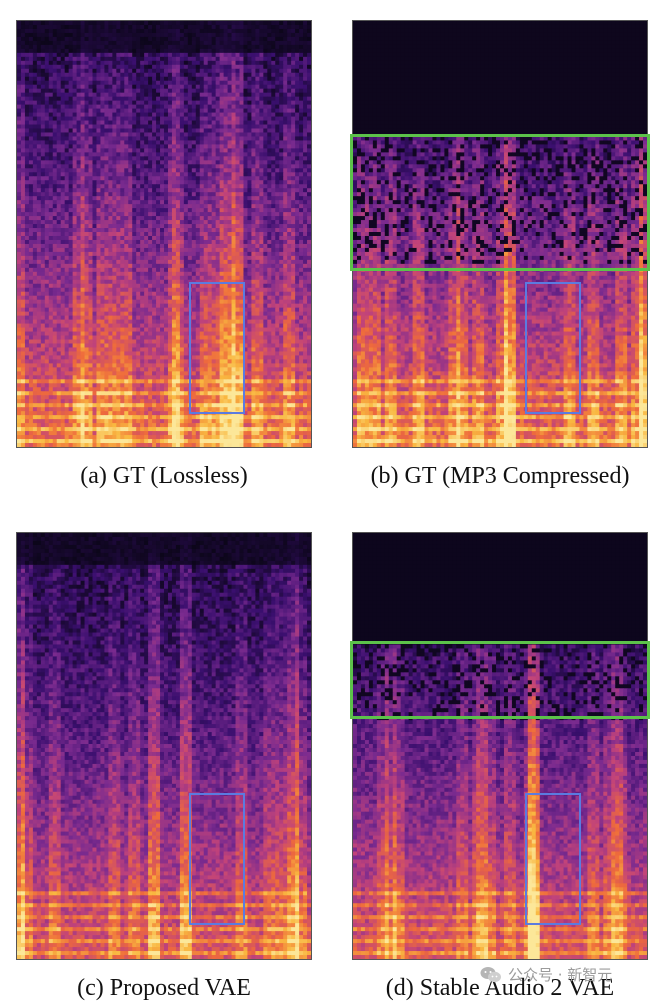  What do you see at coordinates (500, 988) in the screenshot?
I see `caption-d: (d) Stable Audio 2 VAE` at bounding box center [500, 988].